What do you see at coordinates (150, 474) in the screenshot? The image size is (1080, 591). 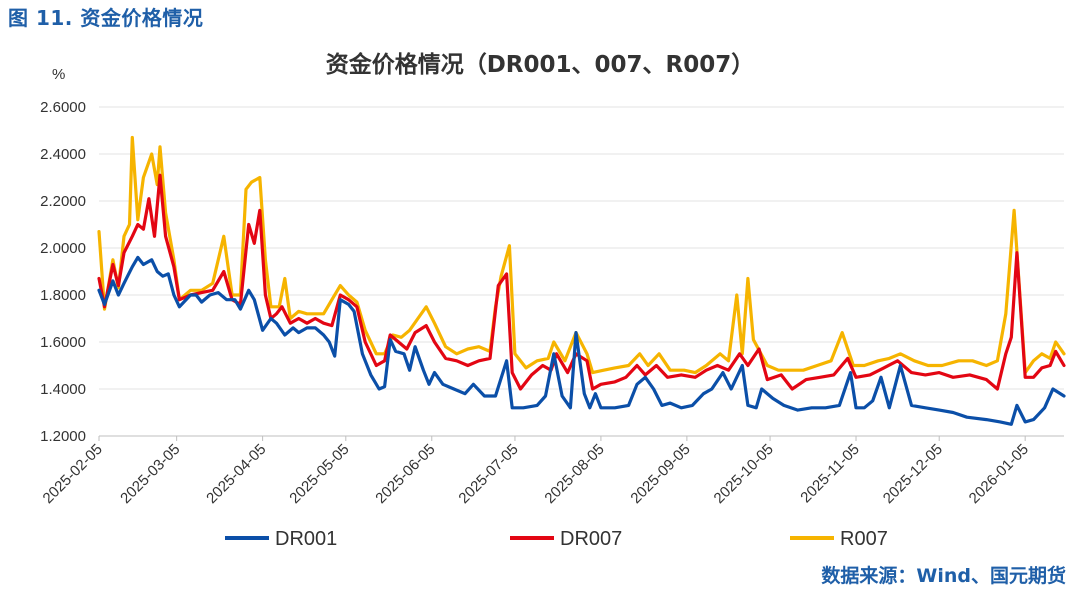 I see `x-tick-label: 2025-03-05` at bounding box center [150, 474].